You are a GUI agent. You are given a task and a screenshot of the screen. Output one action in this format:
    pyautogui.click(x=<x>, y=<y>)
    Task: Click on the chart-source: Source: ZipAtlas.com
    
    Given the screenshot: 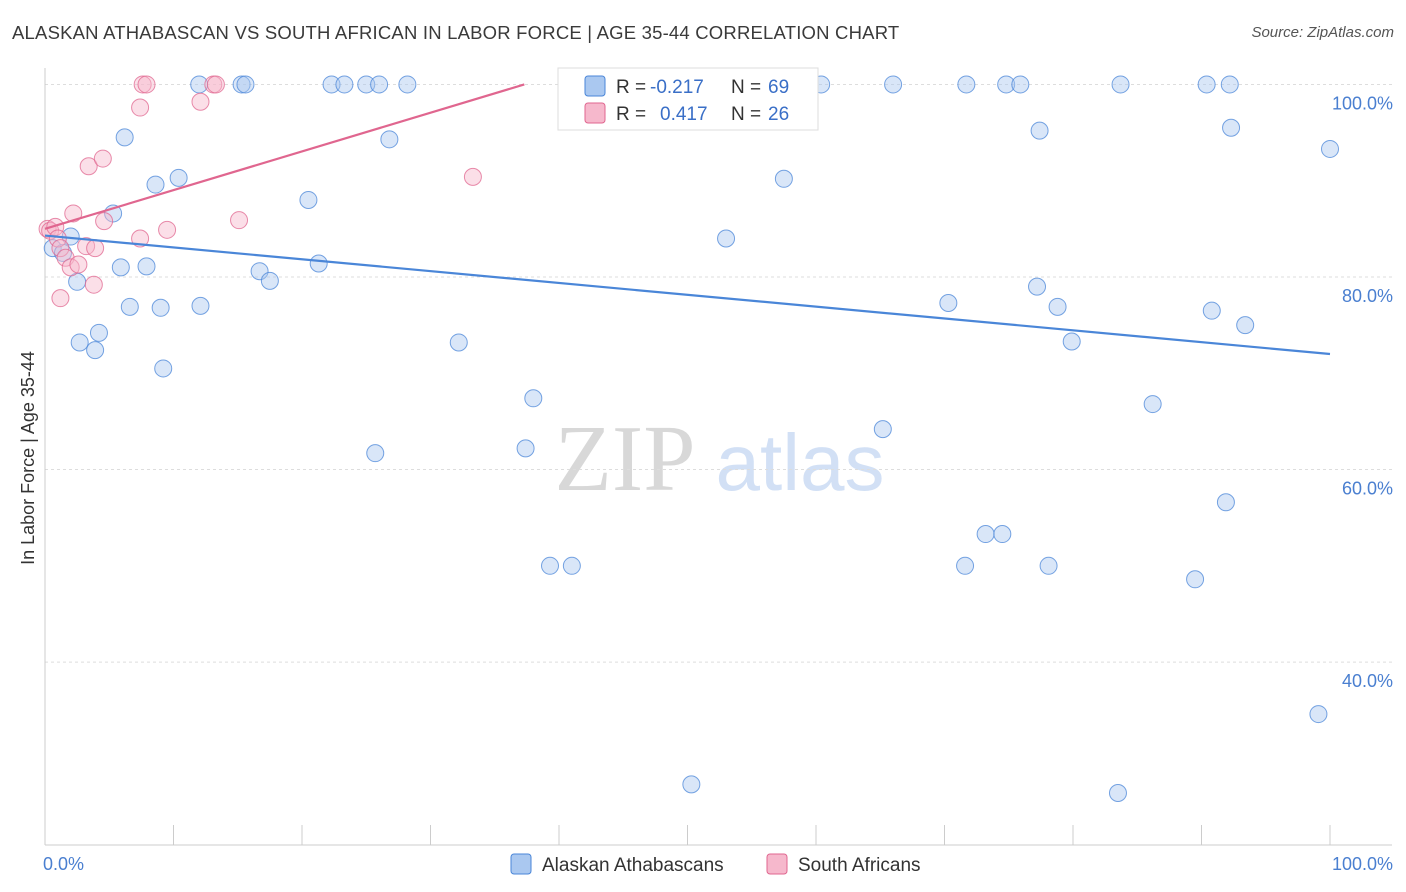 What is the action you would take?
    pyautogui.click(x=1322, y=32)
    